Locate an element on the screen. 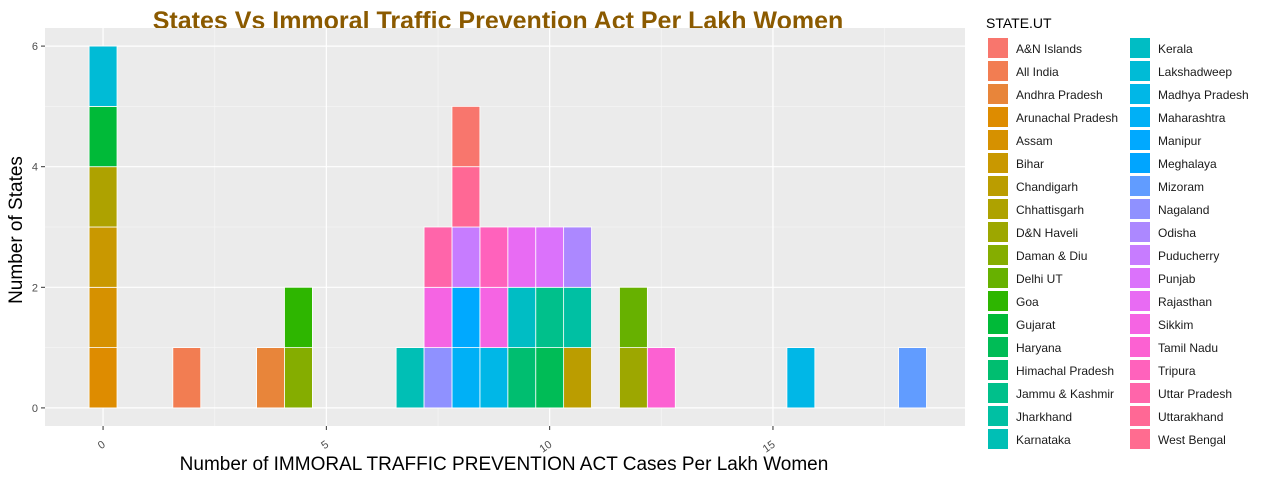 The height and width of the screenshot is (484, 1266). legend-title: STATE.UT is located at coordinates (1019, 23).